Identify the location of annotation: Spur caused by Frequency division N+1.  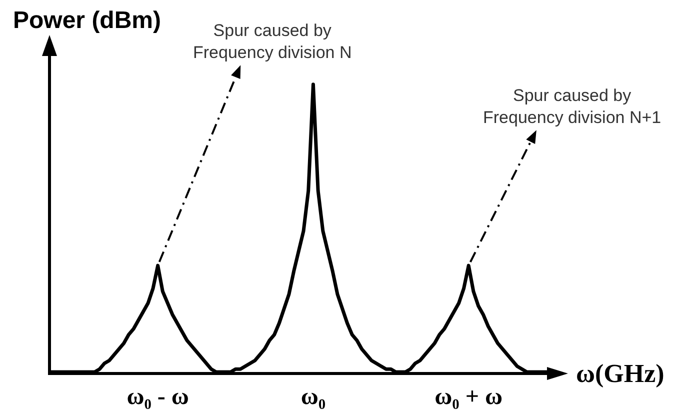
(572, 107).